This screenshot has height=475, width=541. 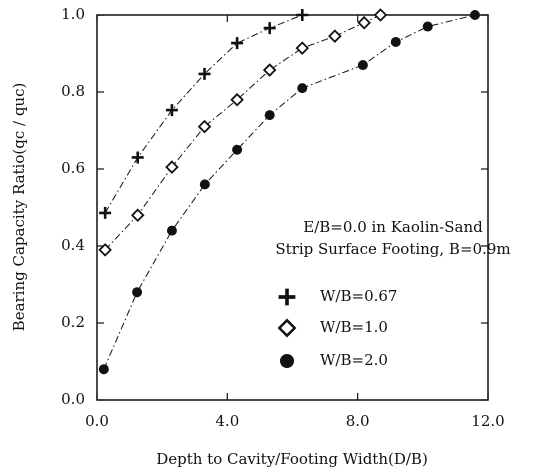 What do you see at coordinates (73, 245) in the screenshot?
I see `y-tick-label: 0.4` at bounding box center [73, 245].